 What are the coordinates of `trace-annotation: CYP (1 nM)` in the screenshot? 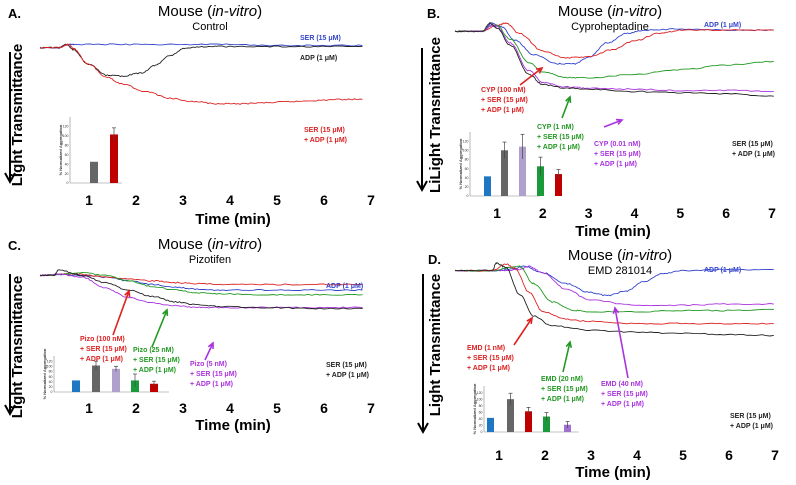 It's located at (555, 127).